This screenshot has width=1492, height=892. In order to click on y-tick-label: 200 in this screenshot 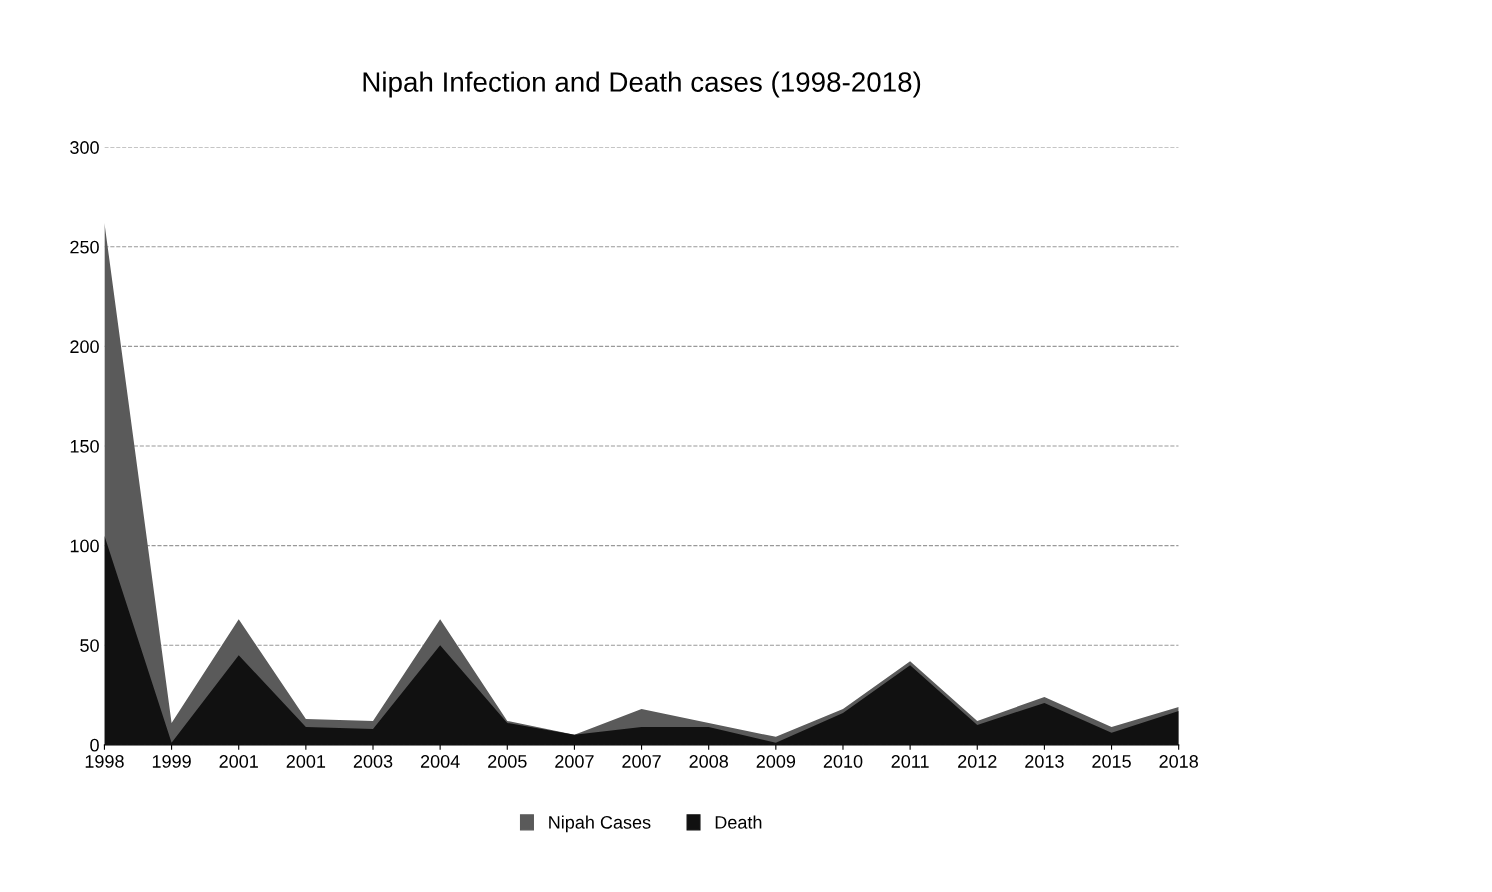, I will do `click(84, 347)`.